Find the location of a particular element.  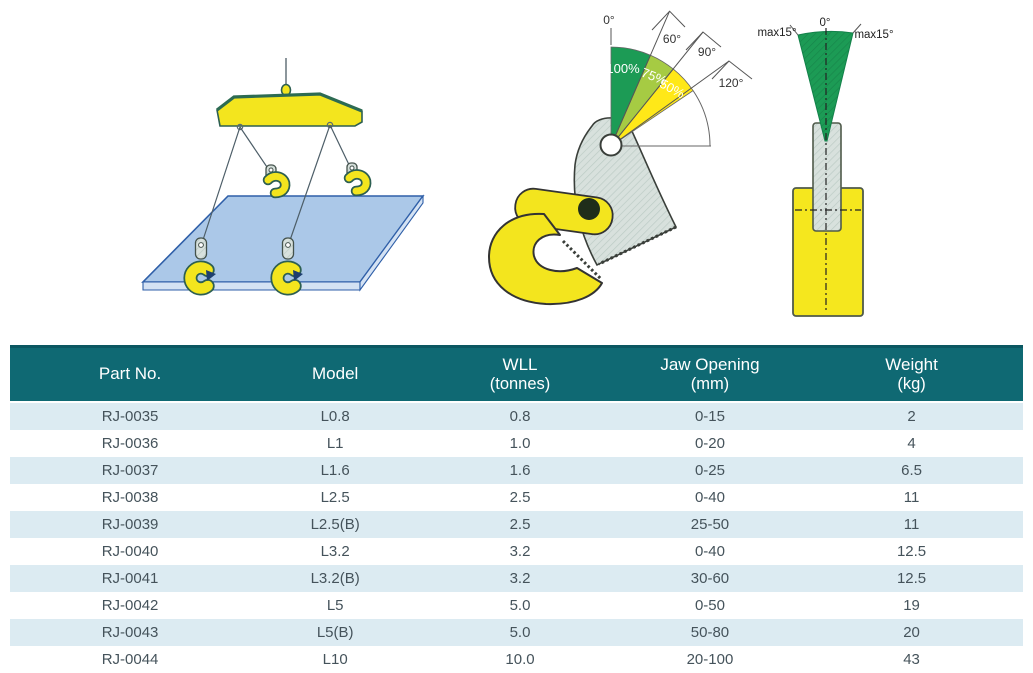

cell-weight: 2 is located at coordinates (911, 416).